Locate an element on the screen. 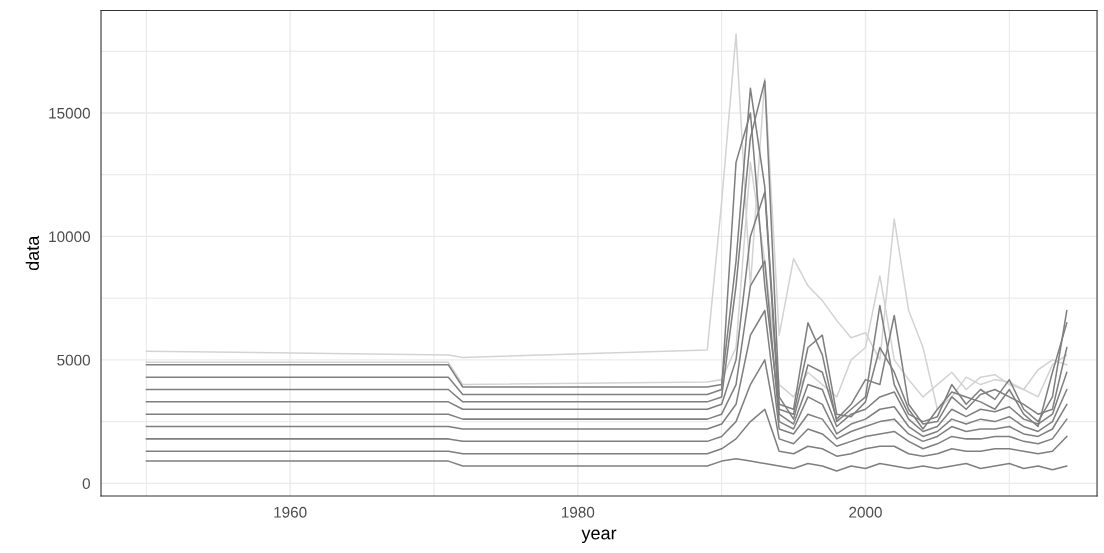 Image resolution: width=1104 pixels, height=553 pixels. x-tick-label: 1980 is located at coordinates (578, 512).